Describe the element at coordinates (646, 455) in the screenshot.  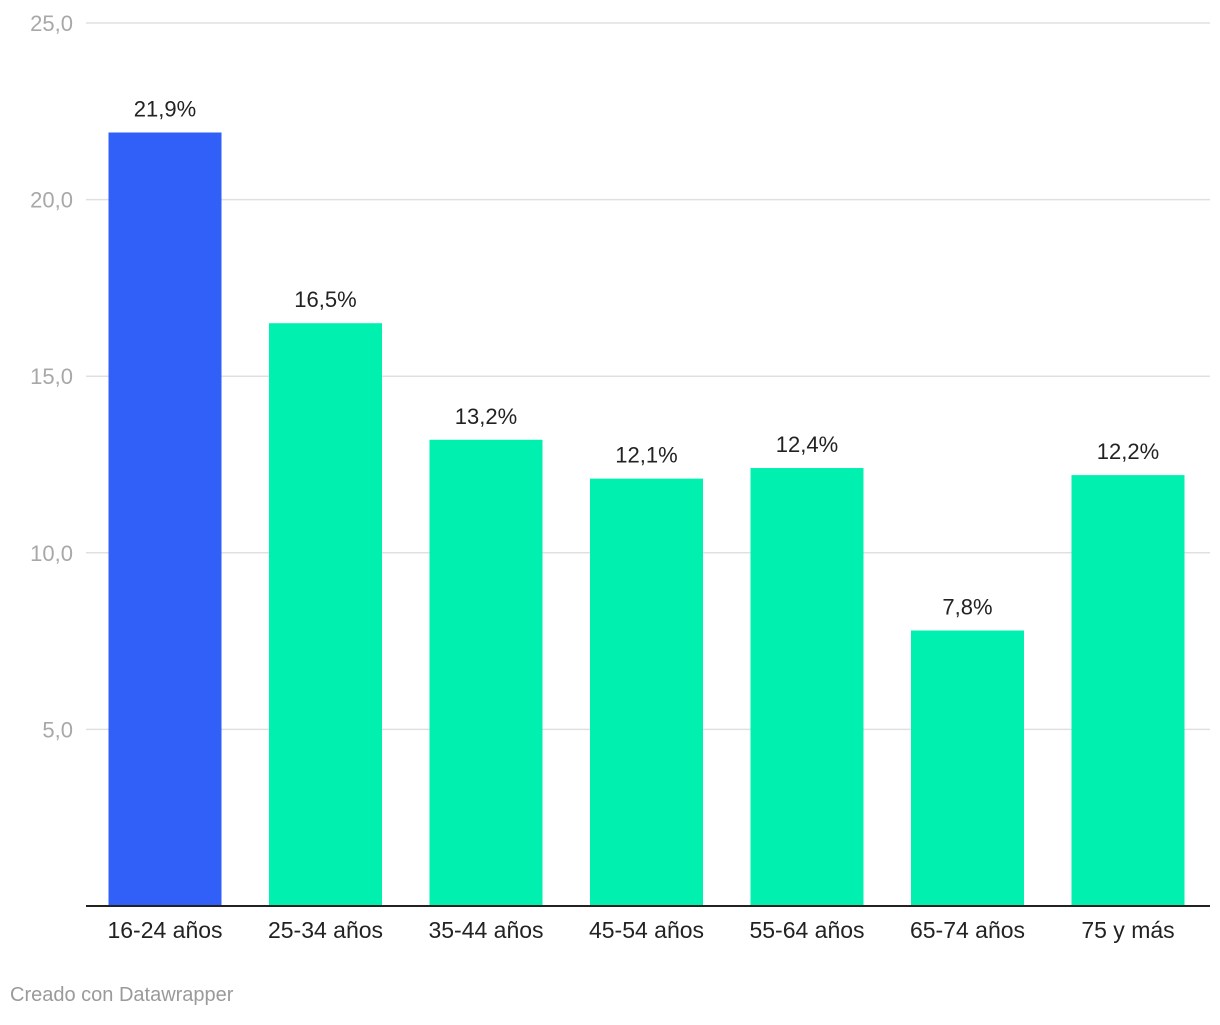
I see `data-label: 12,1%` at that location.